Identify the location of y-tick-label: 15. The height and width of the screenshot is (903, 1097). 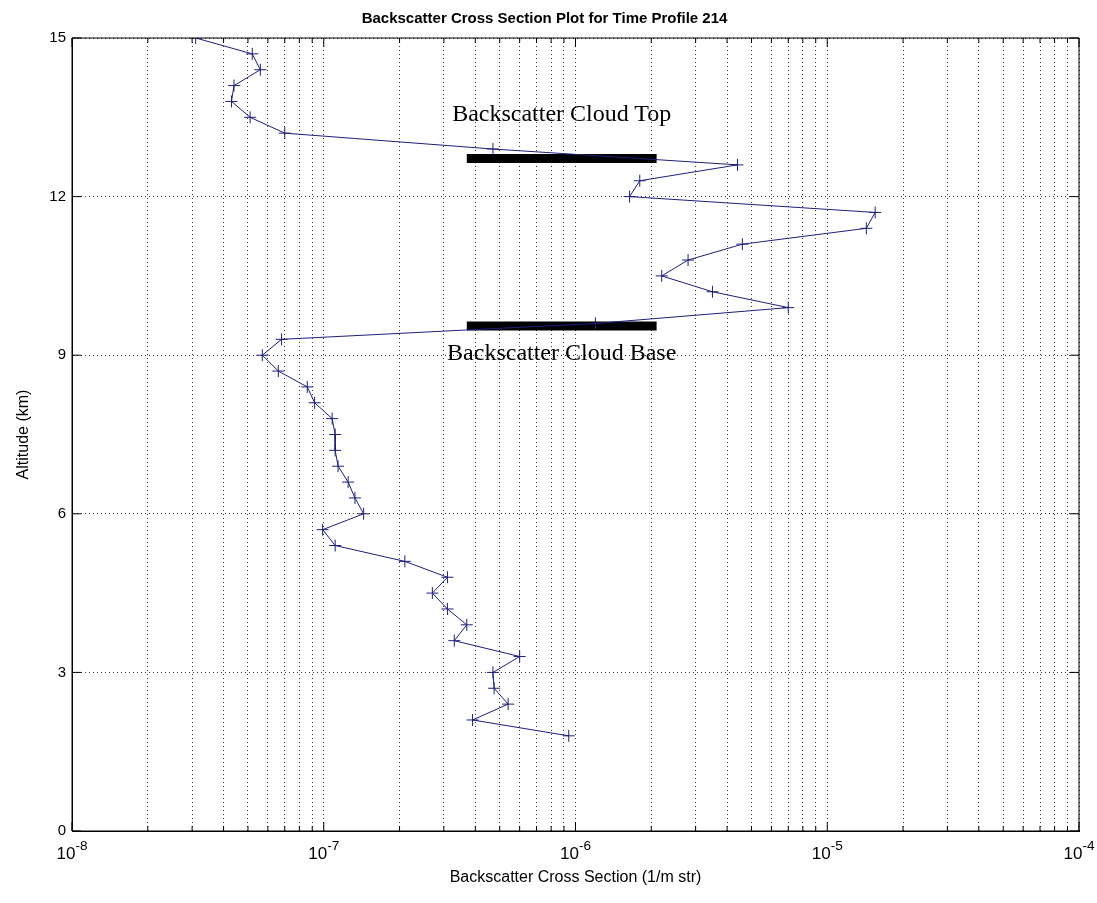
(57, 37).